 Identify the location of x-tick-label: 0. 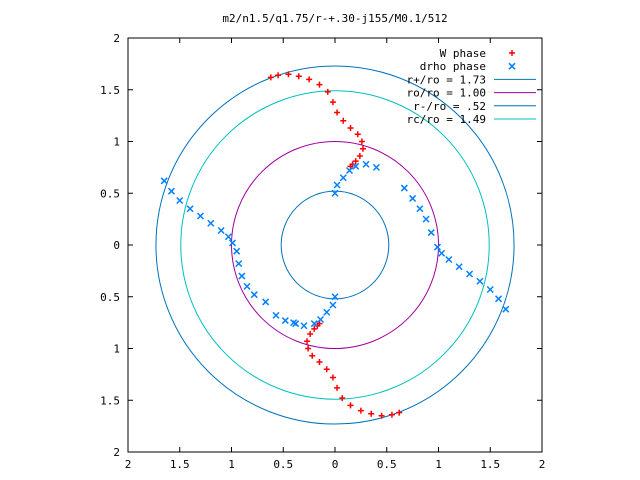
(335, 464).